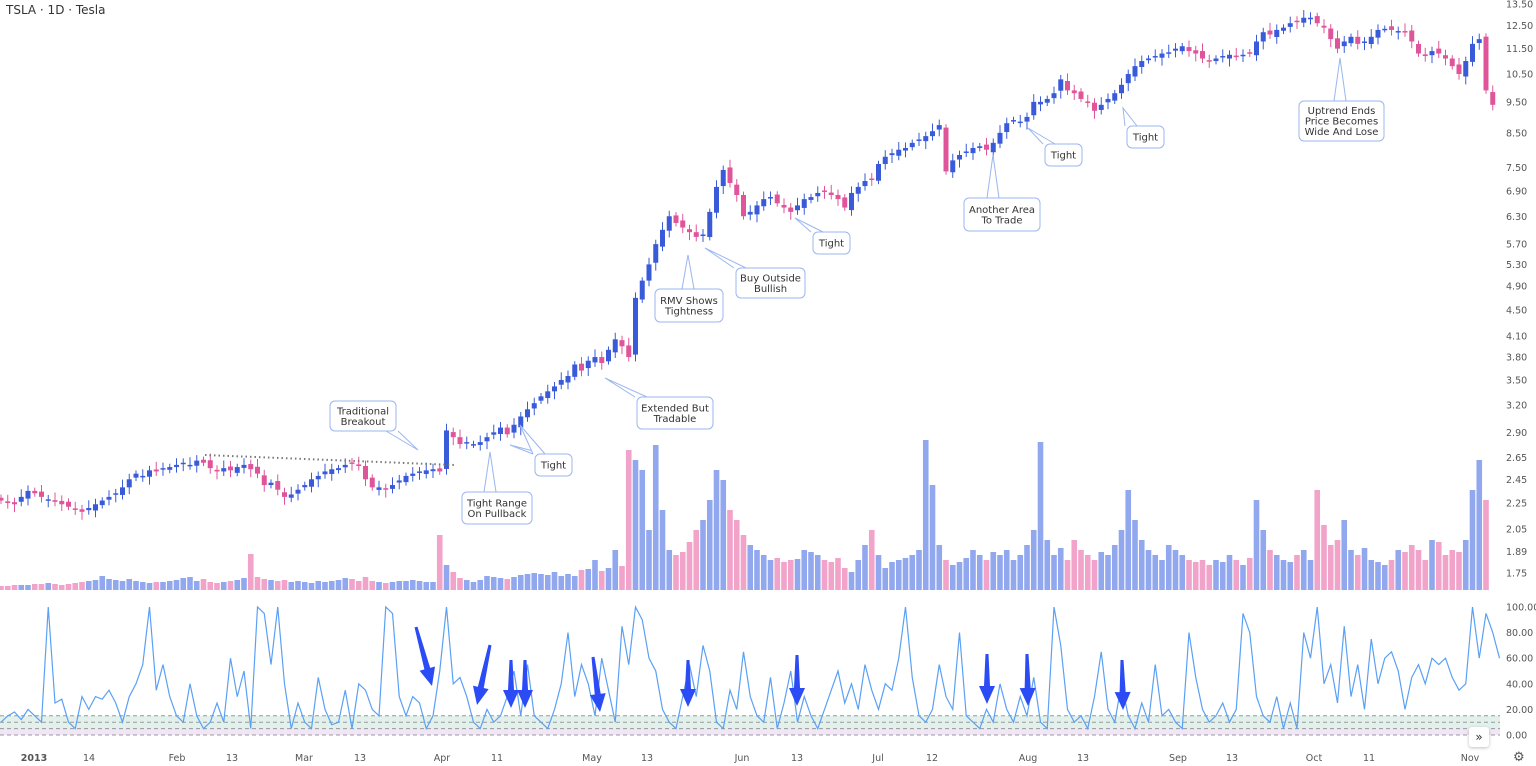 The height and width of the screenshot is (766, 1536). I want to click on rmv-tick-label: 100.00, so click(1521, 608).